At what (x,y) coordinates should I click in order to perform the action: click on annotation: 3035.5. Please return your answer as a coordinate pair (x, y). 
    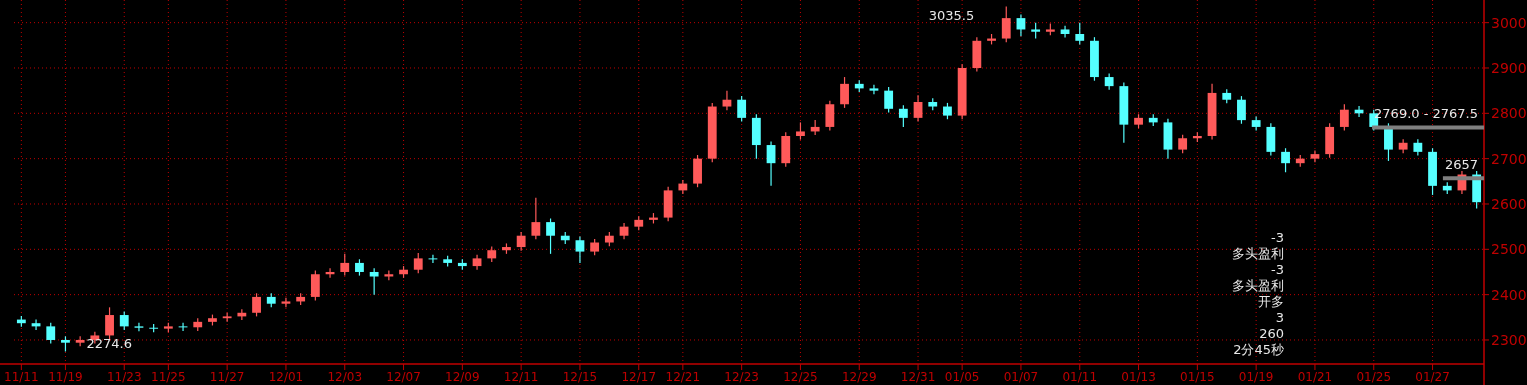
    Looking at the image, I should click on (951, 15).